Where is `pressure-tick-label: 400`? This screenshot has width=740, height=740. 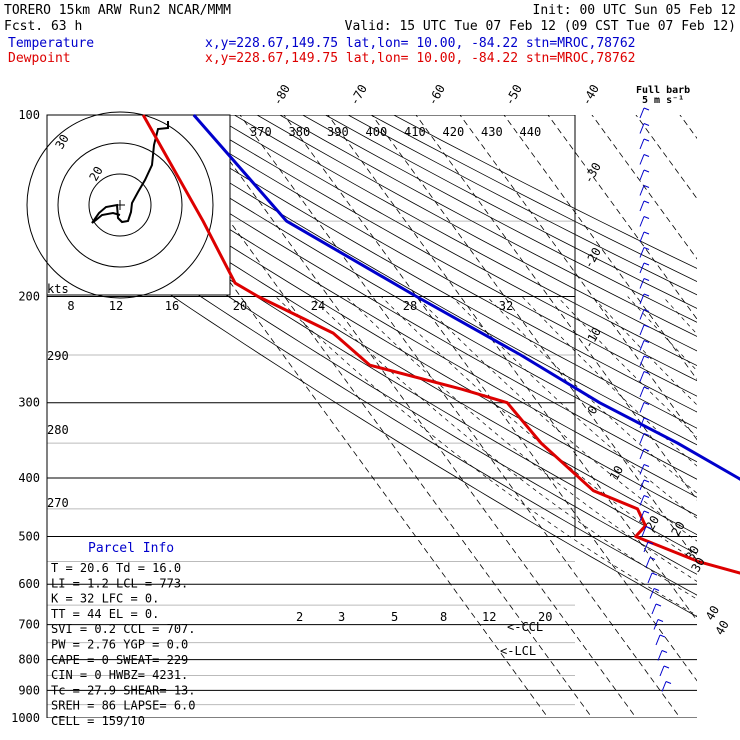
pressure-tick-label: 400 is located at coordinates (29, 478).